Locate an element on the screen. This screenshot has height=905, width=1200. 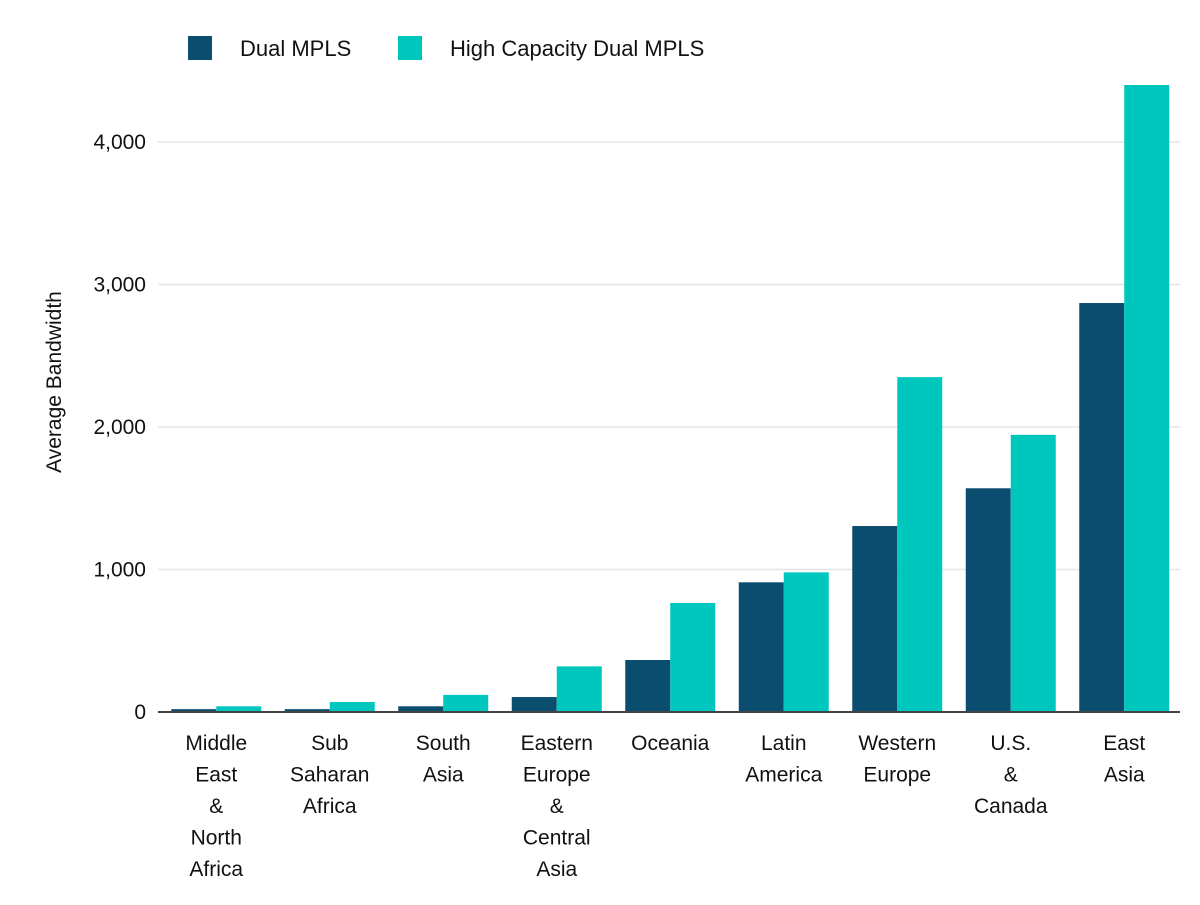
y-tick-label: 3,000 is located at coordinates (119, 285).